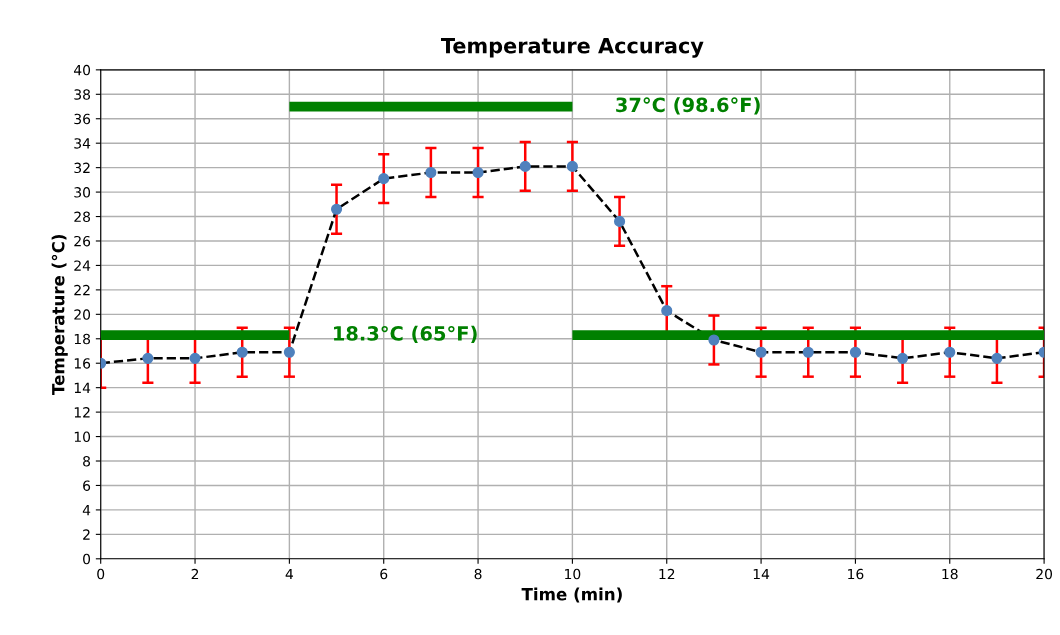 The height and width of the screenshot is (635, 1060). Describe the element at coordinates (688, 106) in the screenshot. I see `text: 37°C (98.6°F)` at that location.